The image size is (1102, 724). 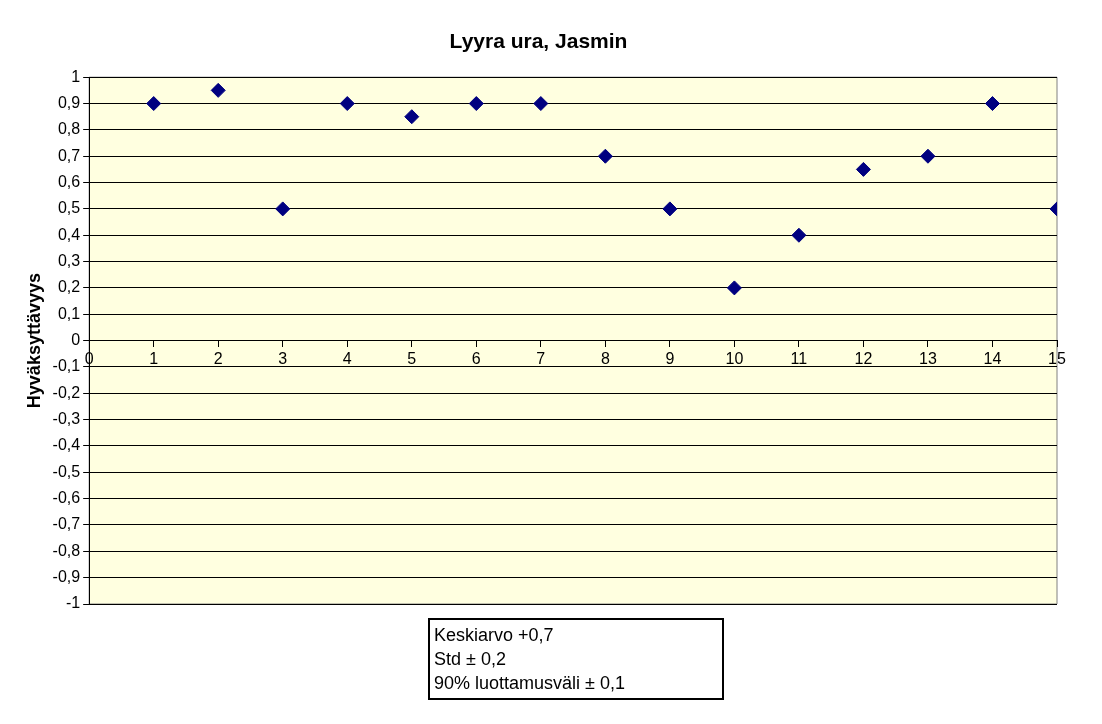 What do you see at coordinates (66, 524) in the screenshot?
I see `y-tick-label: -0,7` at bounding box center [66, 524].